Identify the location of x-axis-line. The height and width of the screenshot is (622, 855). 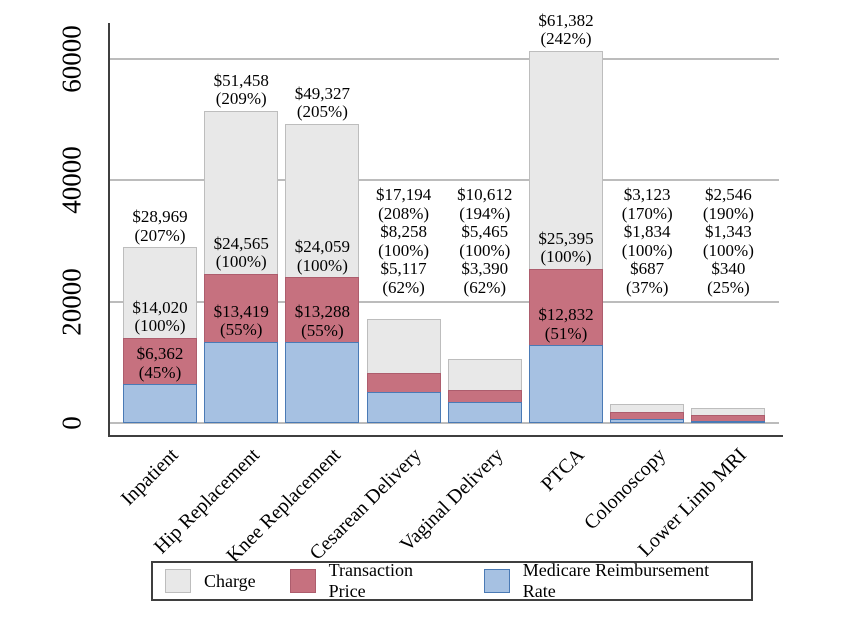
(445, 436).